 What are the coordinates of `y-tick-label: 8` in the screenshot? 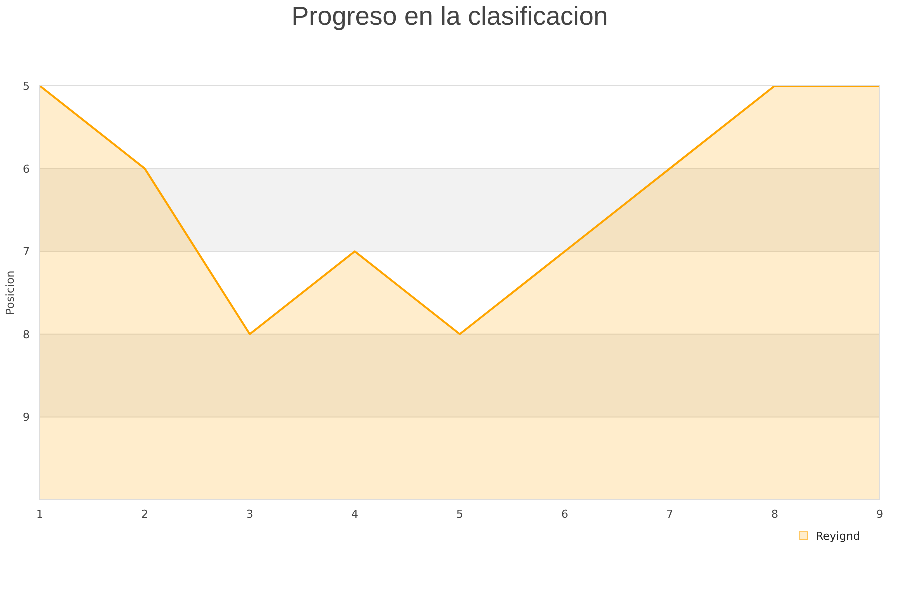 It's located at (26, 335).